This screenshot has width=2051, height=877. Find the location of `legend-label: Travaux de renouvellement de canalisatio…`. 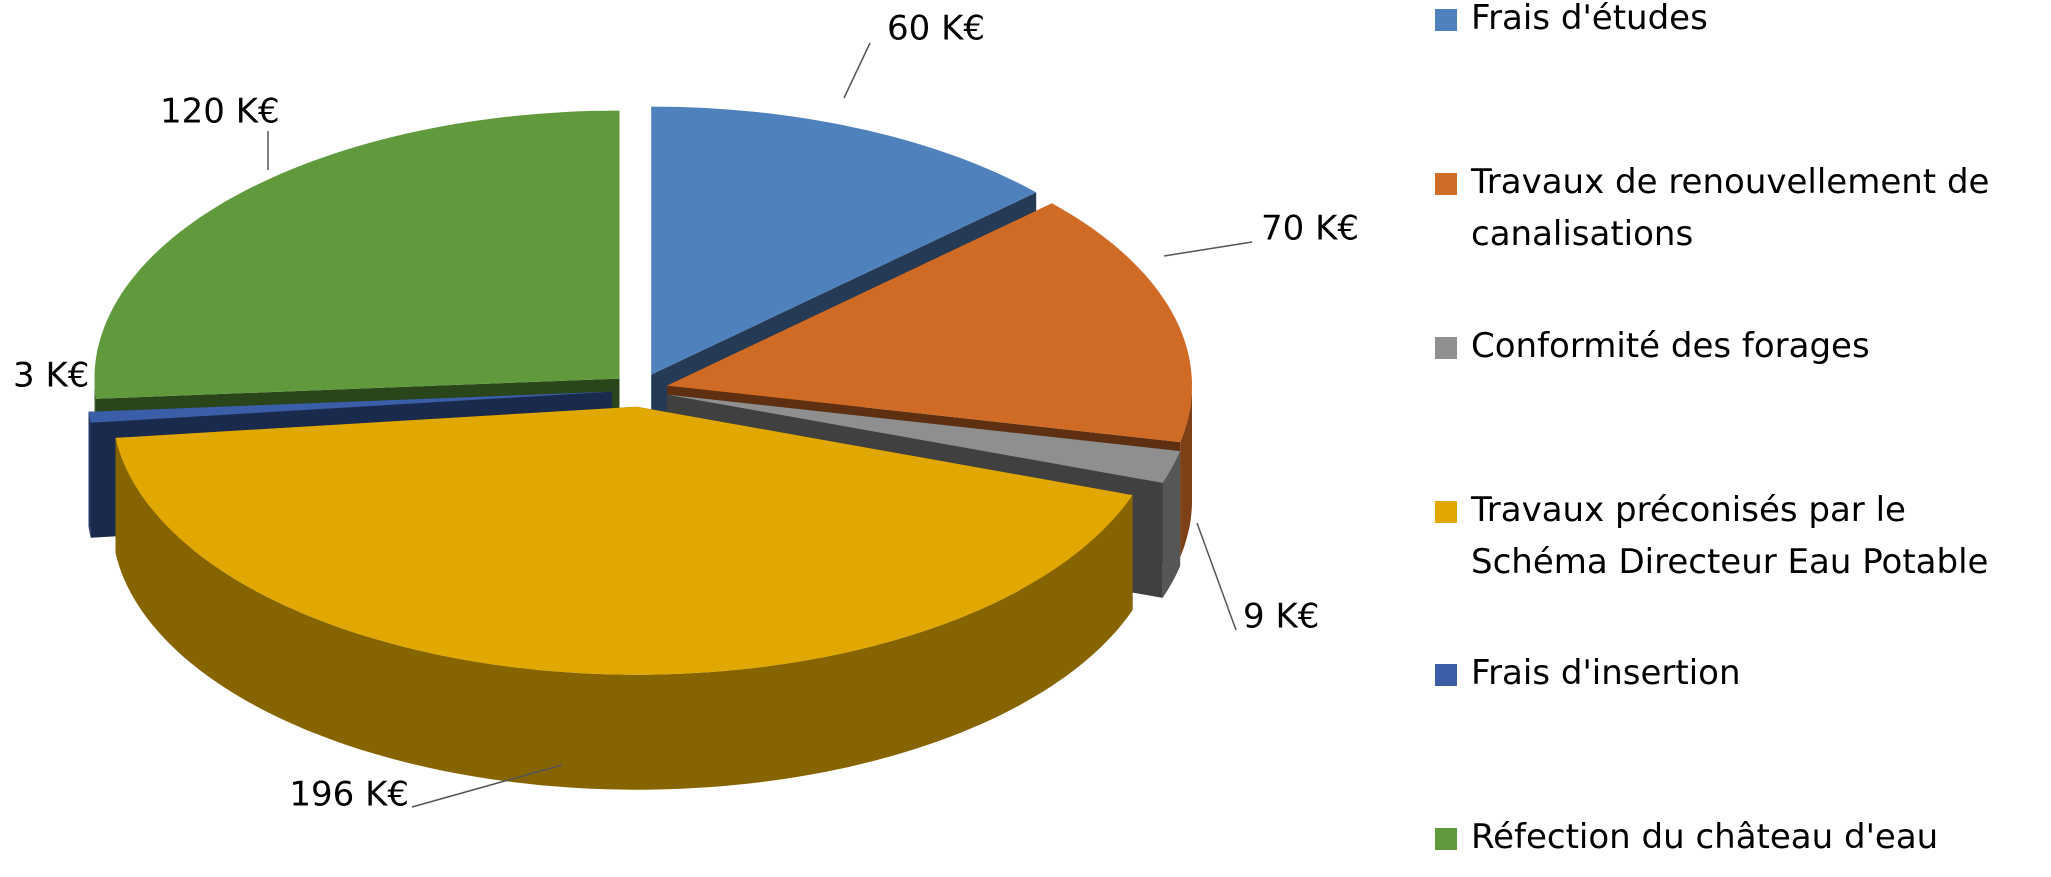

legend-label: Travaux de renouvellement de canalisatio… is located at coordinates (1730, 208).